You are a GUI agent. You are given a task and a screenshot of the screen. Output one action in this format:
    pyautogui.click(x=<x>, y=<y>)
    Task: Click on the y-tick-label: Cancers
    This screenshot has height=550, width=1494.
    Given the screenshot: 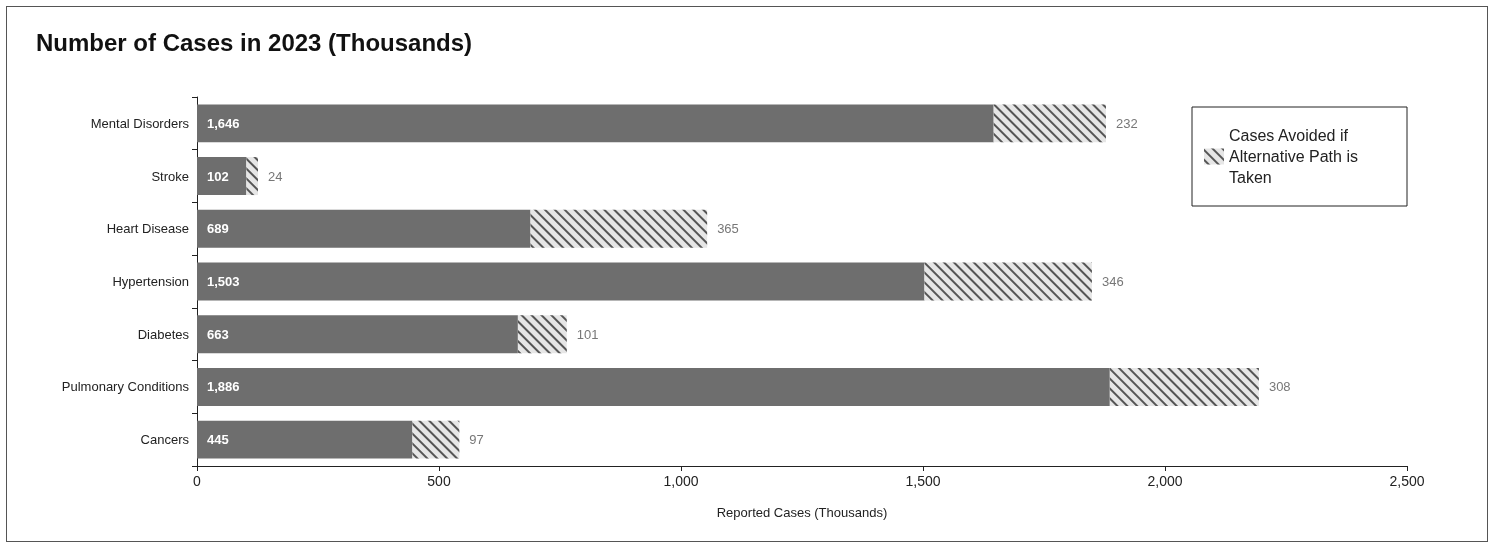 What is the action you would take?
    pyautogui.click(x=165, y=440)
    